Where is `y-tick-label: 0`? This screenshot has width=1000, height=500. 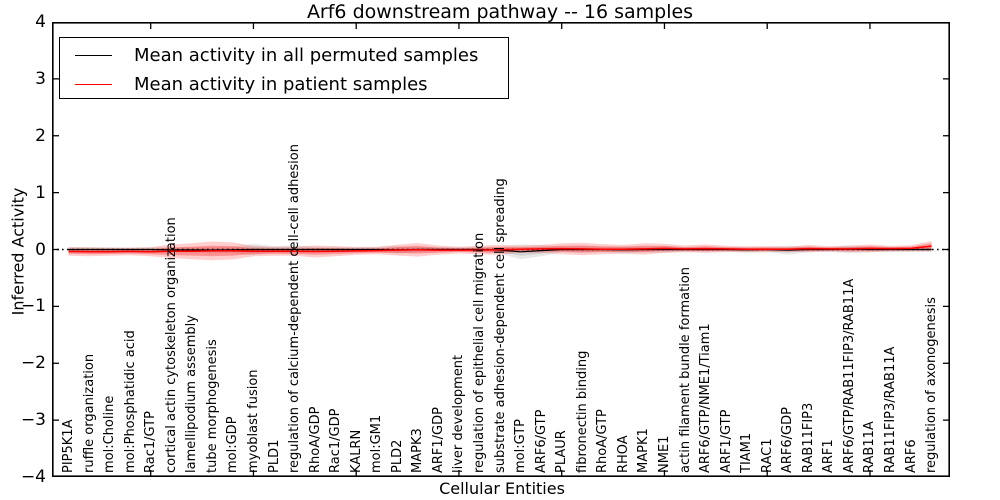
y-tick-label: 0 is located at coordinates (40, 249).